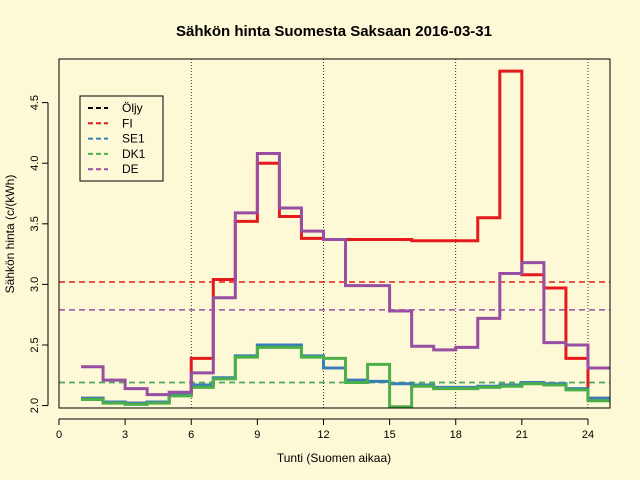  I want to click on x-axis-label: Tunti (Suomen aikaa), so click(334, 458).